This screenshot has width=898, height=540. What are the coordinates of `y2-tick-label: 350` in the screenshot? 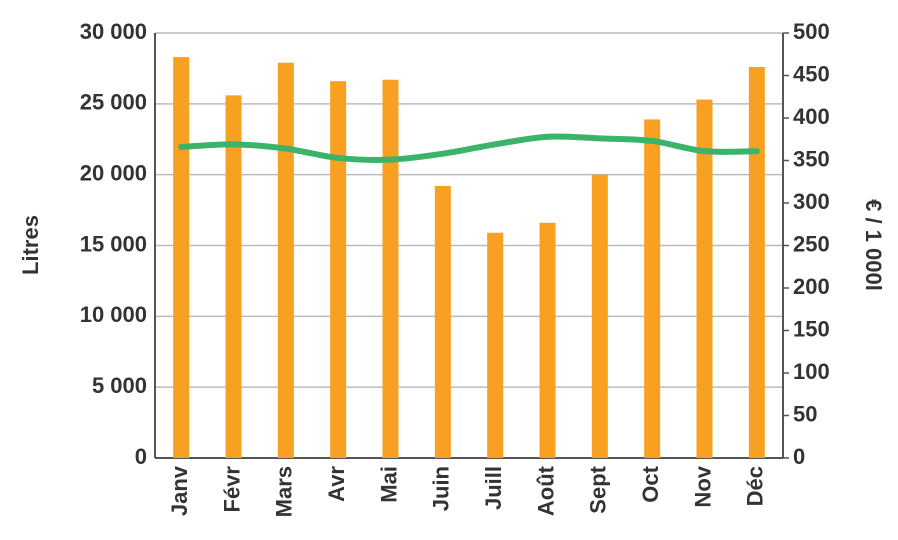 It's located at (811, 158).